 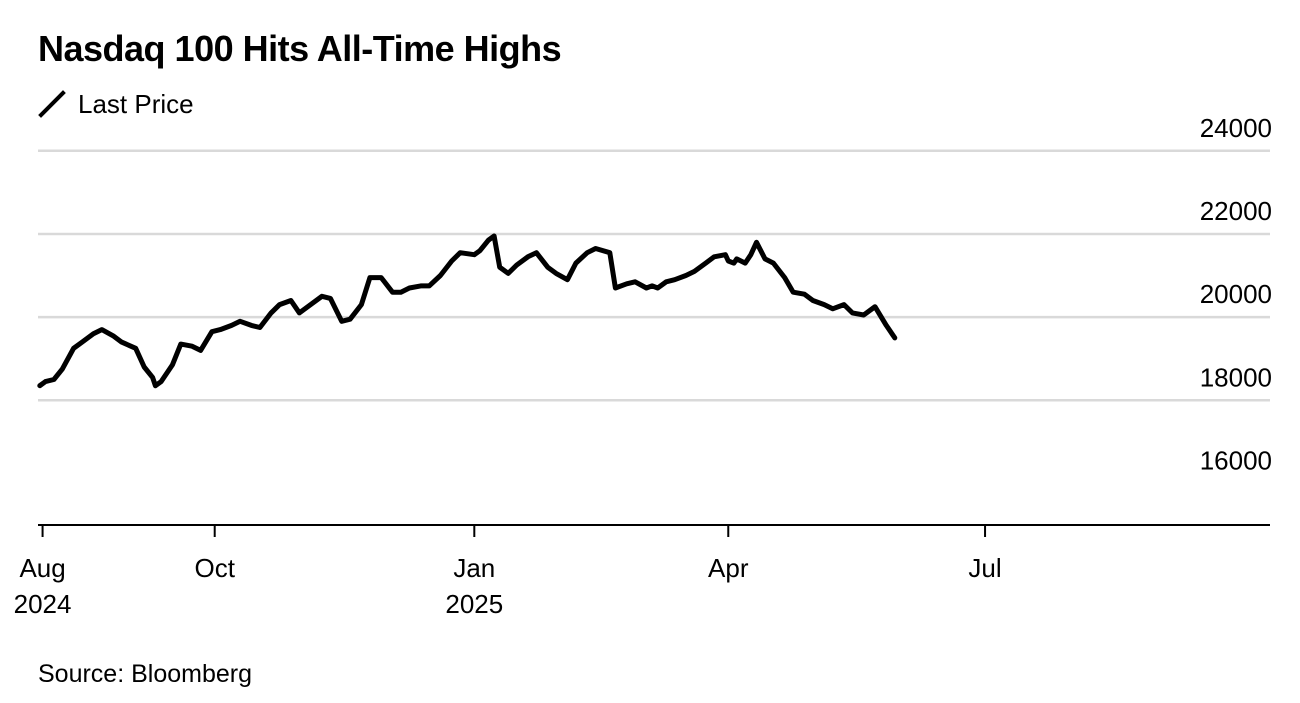 What do you see at coordinates (984, 568) in the screenshot?
I see `x-tick-label: Jul` at bounding box center [984, 568].